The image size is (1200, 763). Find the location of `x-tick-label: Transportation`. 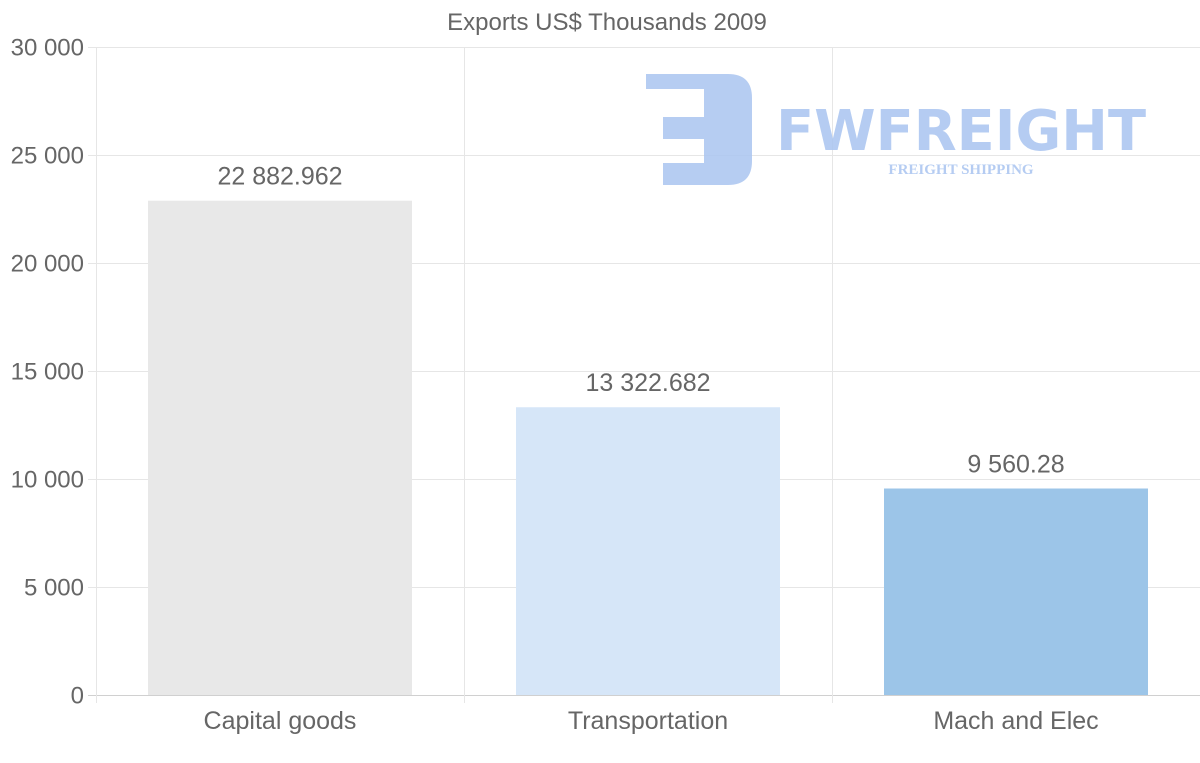

x-tick-label: Transportation is located at coordinates (648, 721).